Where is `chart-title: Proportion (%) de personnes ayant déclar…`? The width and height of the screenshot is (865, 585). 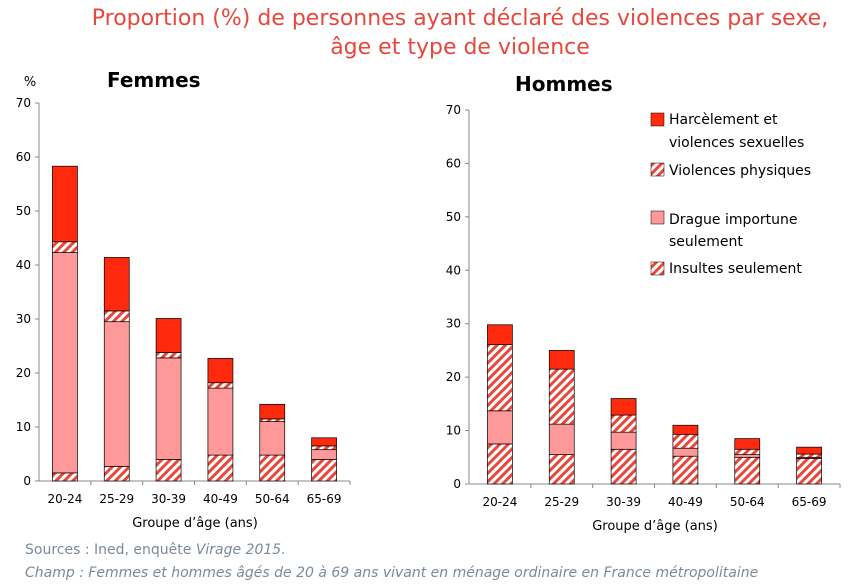
chart-title: Proportion (%) de personnes ayant déclar… is located at coordinates (460, 33).